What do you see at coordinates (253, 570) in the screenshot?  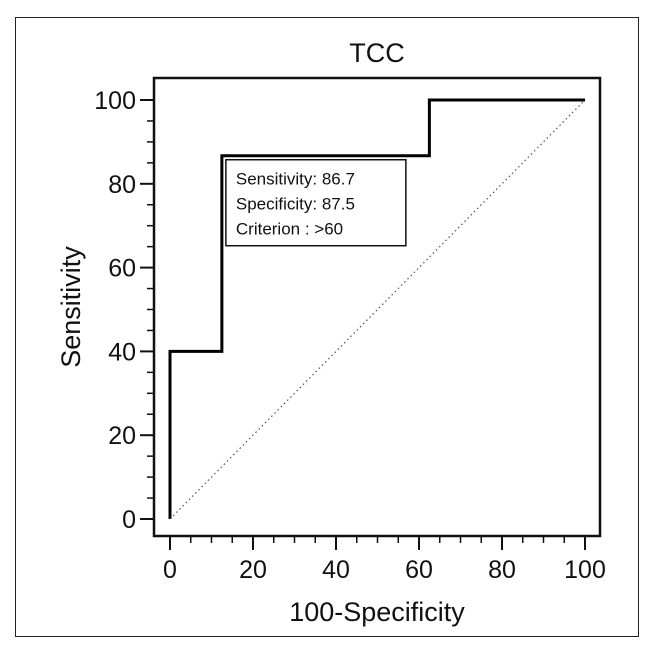 I see `x-tick-label: 20` at bounding box center [253, 570].